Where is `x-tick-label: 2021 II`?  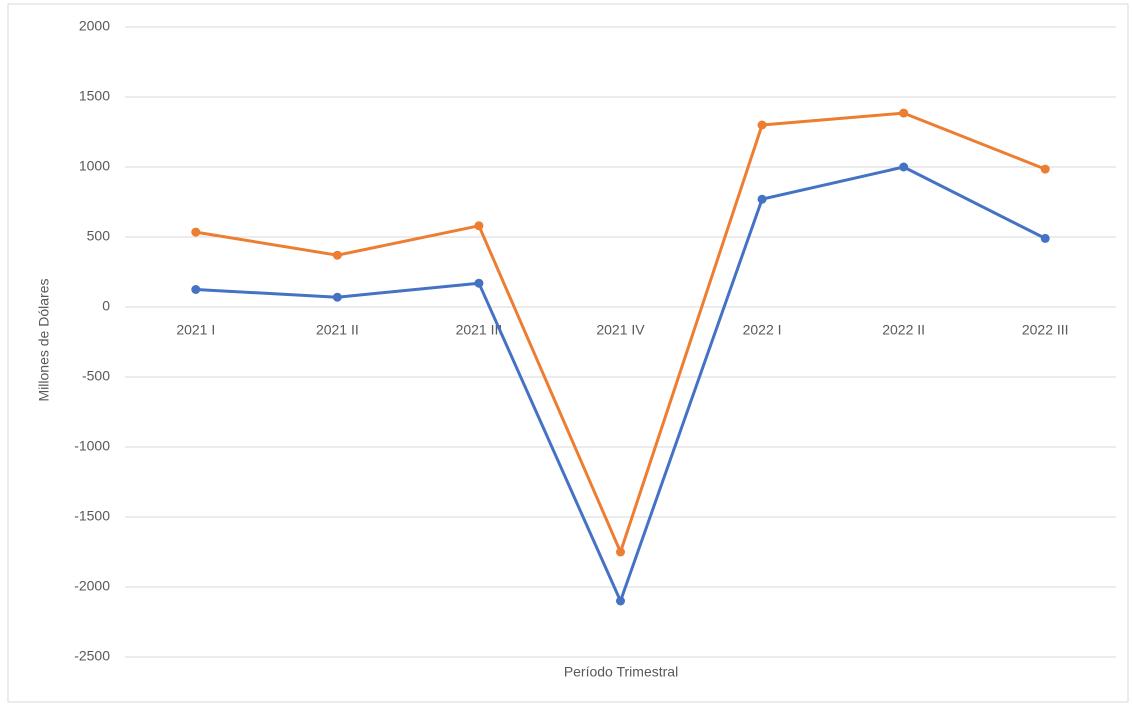
x-tick-label: 2021 II is located at coordinates (337, 330).